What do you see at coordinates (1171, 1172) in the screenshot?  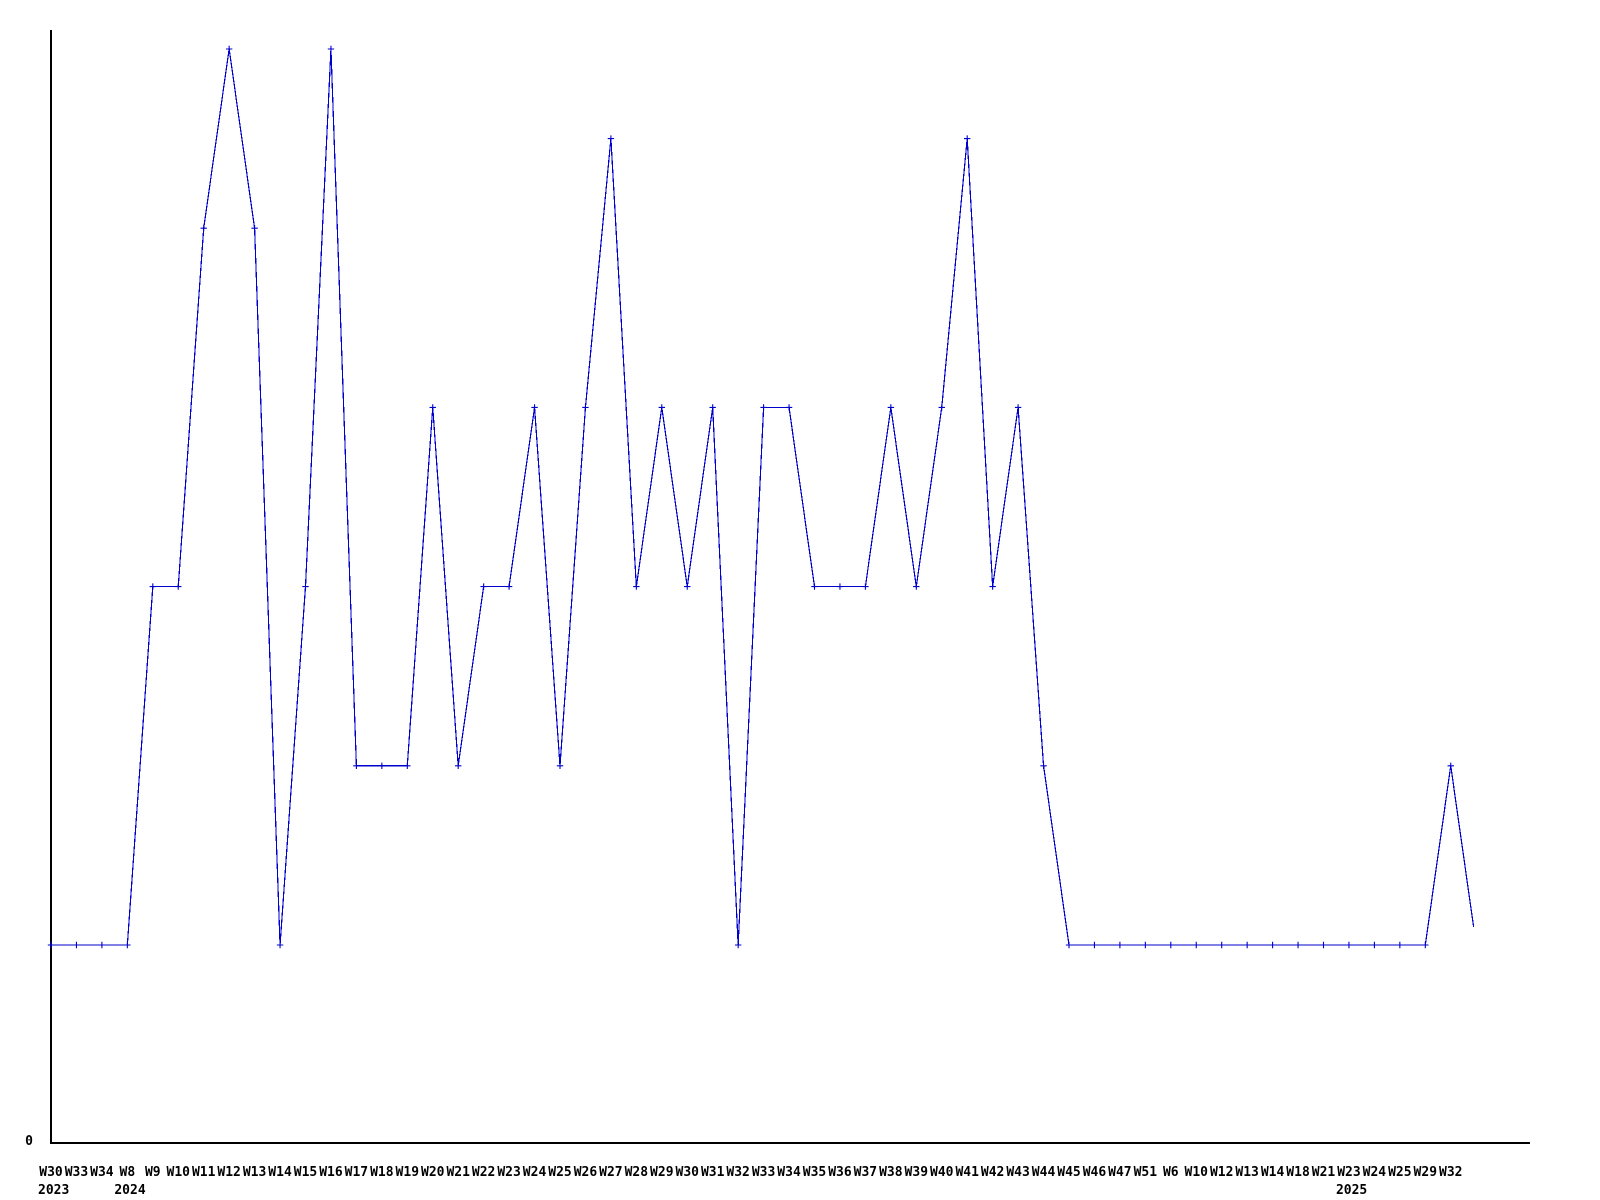 I see `x-axis-tick-label: W6` at bounding box center [1171, 1172].